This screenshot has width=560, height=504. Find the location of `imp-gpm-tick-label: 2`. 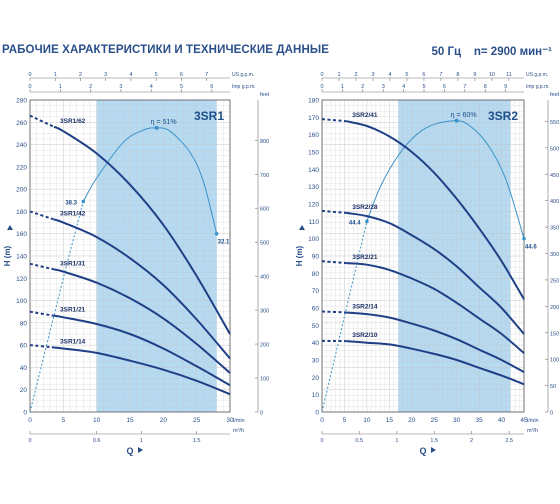

imp-gpm-tick-label: 2 is located at coordinates (362, 87).